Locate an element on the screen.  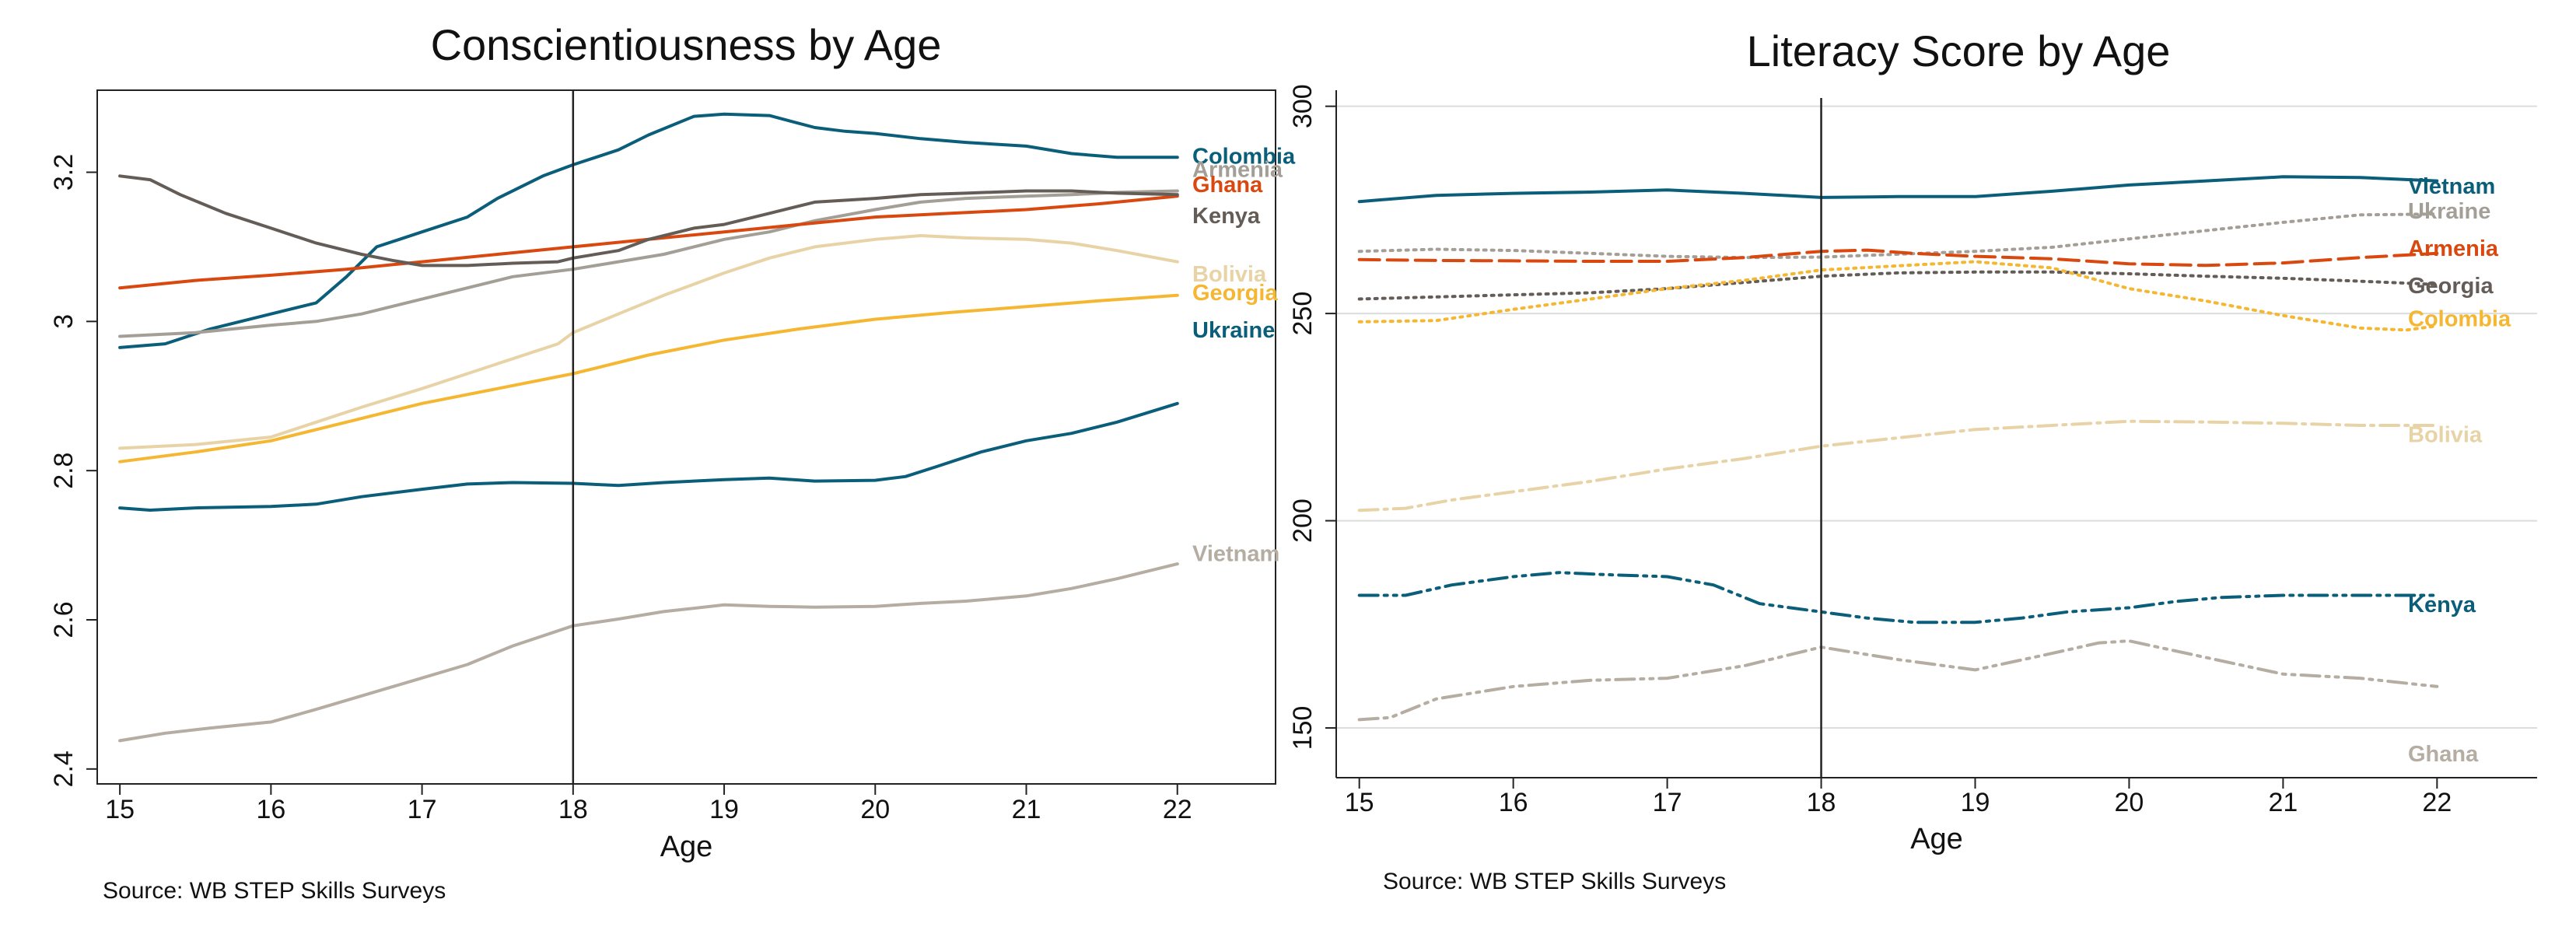
y-tick-label: 250 is located at coordinates (1303, 314).